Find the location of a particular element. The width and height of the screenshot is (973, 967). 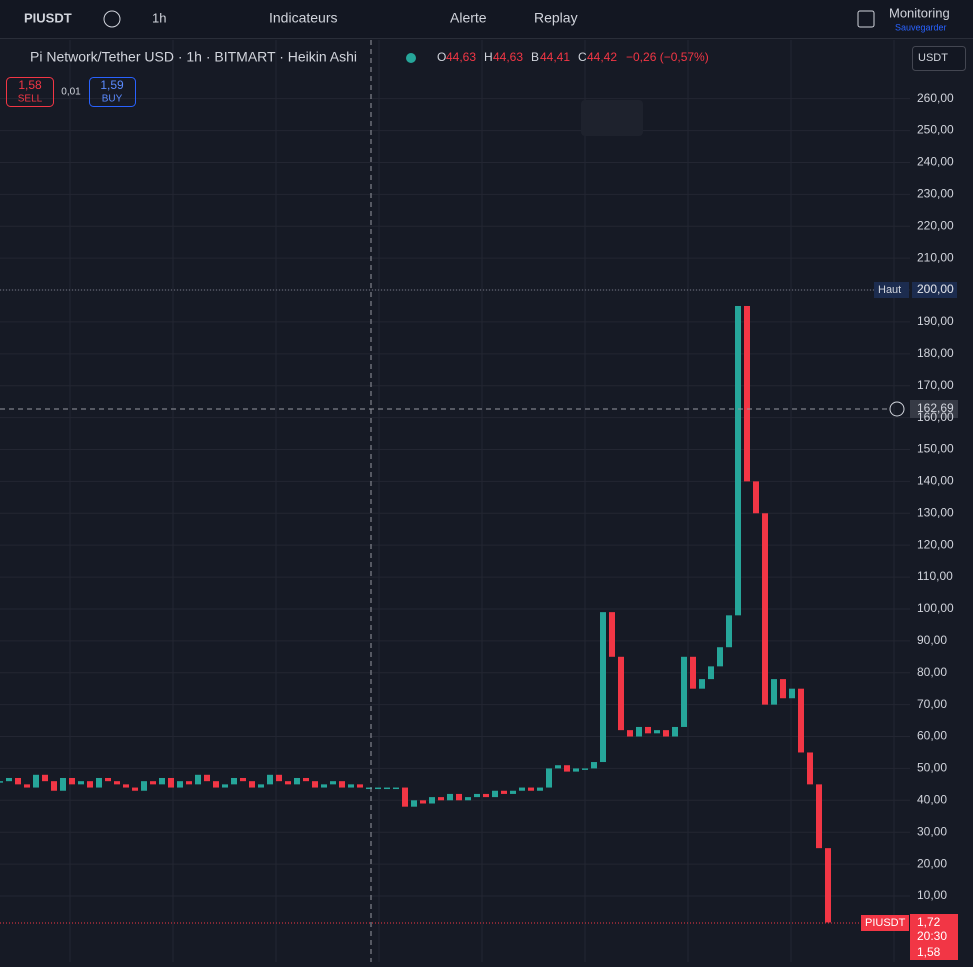

y-tick-label: 220,00 is located at coordinates (935, 225).